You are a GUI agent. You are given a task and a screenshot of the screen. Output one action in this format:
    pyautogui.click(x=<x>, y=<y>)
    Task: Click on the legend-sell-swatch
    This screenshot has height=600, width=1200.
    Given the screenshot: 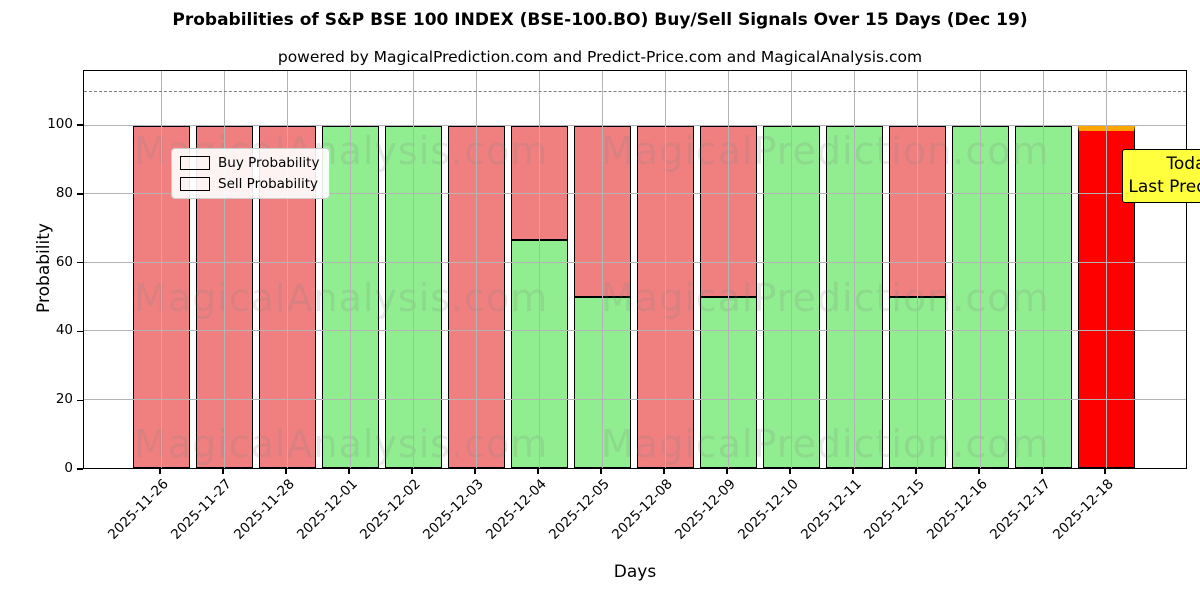 What is the action you would take?
    pyautogui.click(x=195, y=184)
    